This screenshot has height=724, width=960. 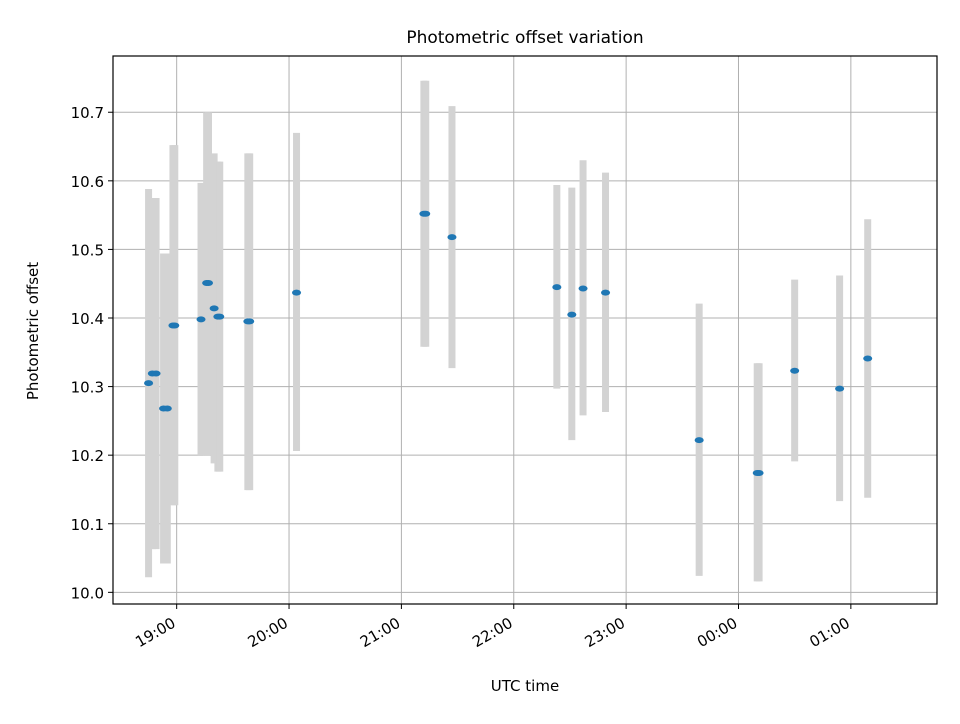 I want to click on chart-title: Photometric offset variation, so click(x=524, y=38).